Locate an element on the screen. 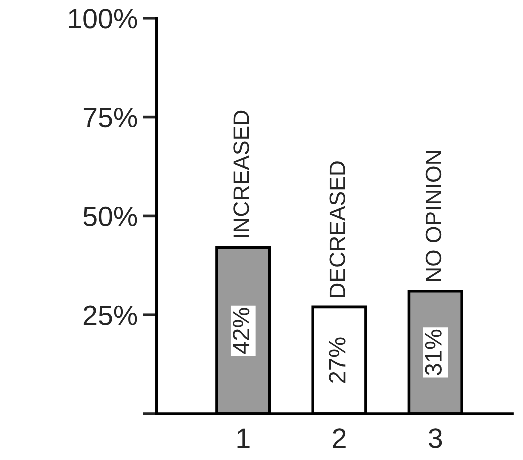 This screenshot has height=460, width=523. data-label: 42% is located at coordinates (241, 331).